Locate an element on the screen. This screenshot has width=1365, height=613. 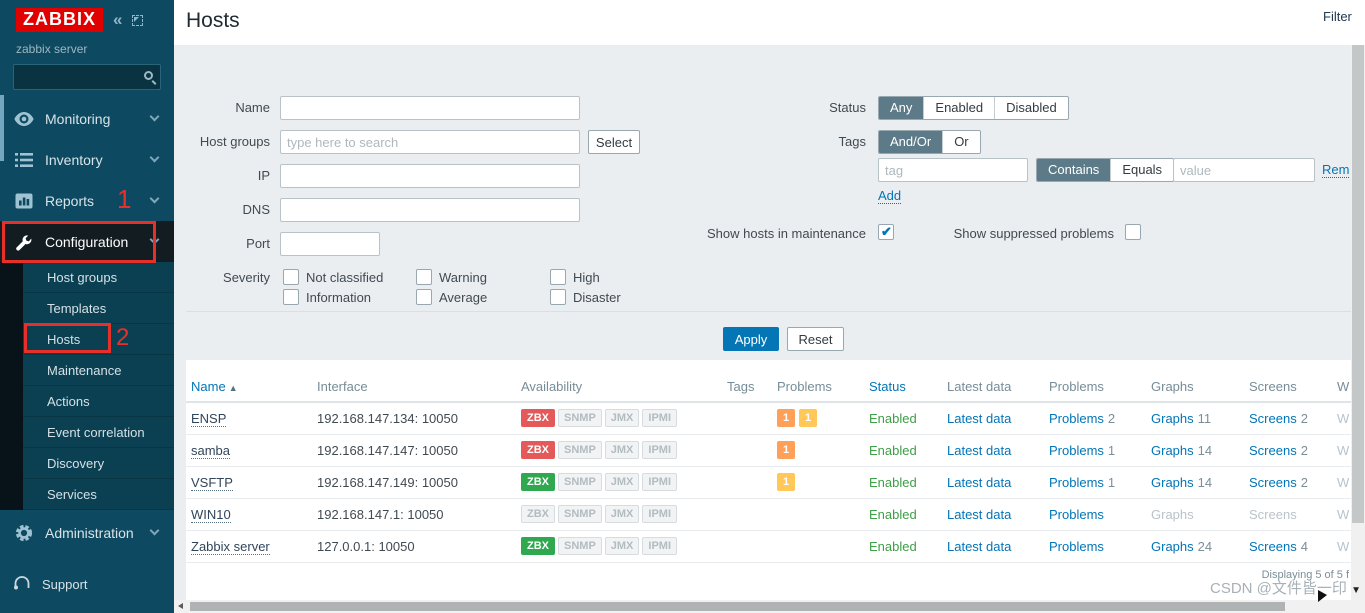
filter-tab: Filter is located at coordinates (1338, 17).